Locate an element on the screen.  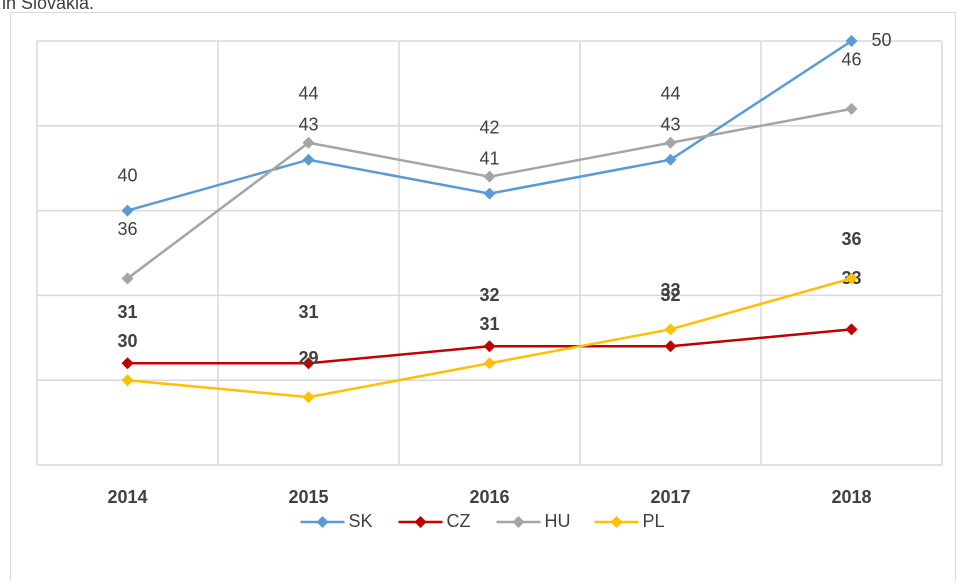
legend-label: CZ is located at coordinates (459, 521).